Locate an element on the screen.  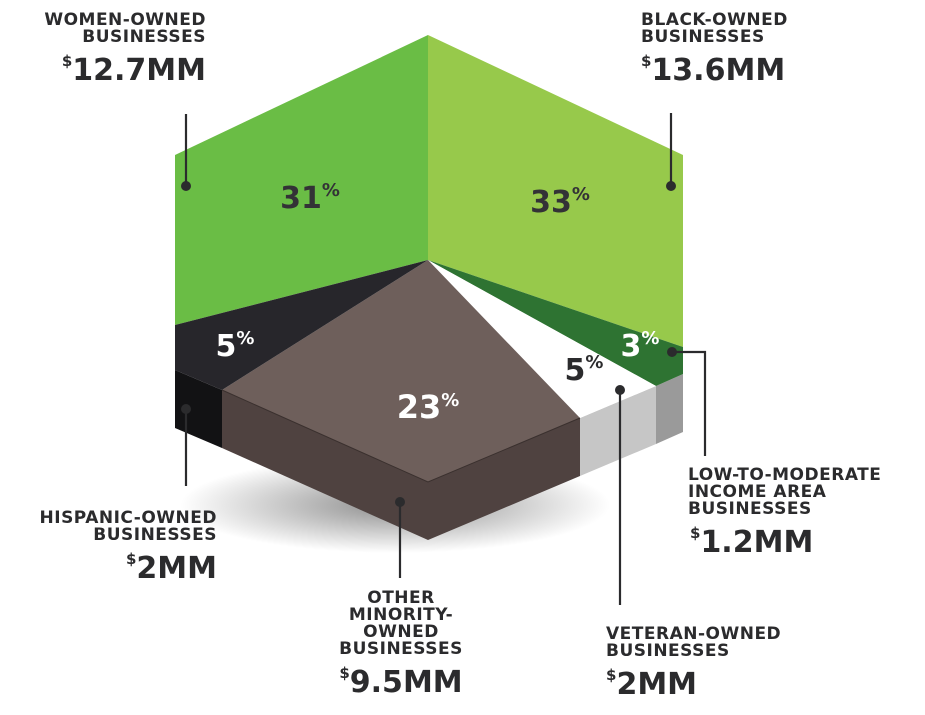
dot-veteran is located at coordinates (620, 390).